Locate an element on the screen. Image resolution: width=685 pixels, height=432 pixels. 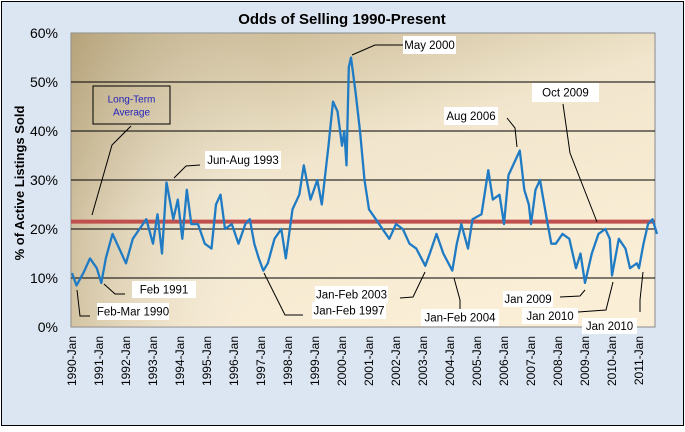
x-tick-label: 1995-Jan is located at coordinates (207, 361).